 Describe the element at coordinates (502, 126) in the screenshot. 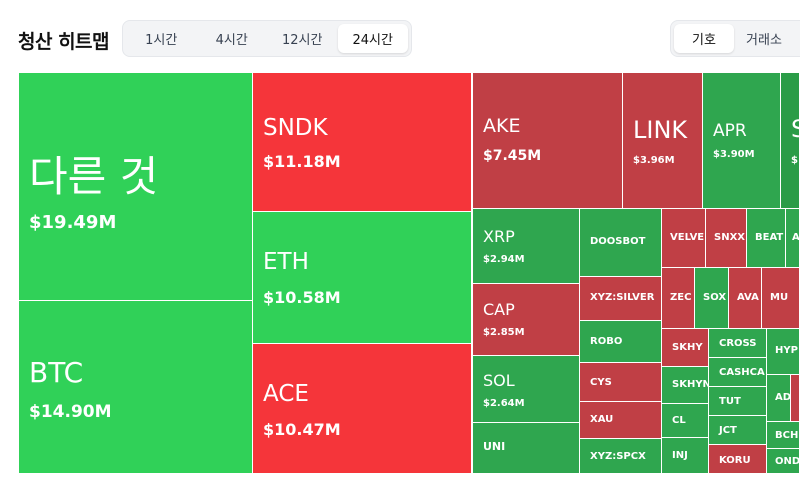

I see `tile-symbol: AKE` at that location.